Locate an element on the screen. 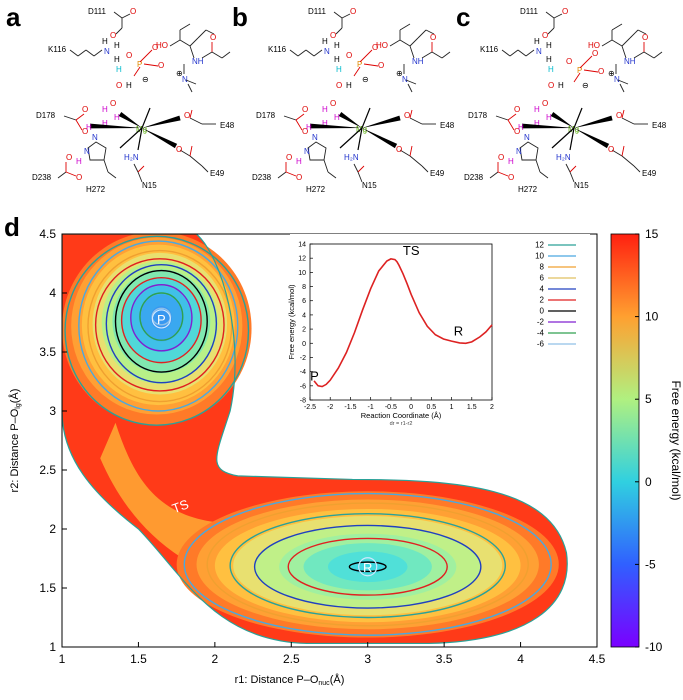 The image size is (683, 700). colorbar-title: Free energy (kcal/mol) is located at coordinates (676, 440).